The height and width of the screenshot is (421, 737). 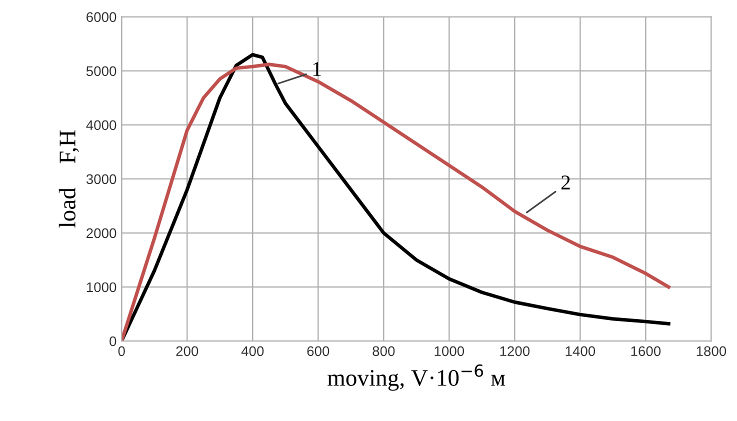 What do you see at coordinates (515, 351) in the screenshot?
I see `x-tick-label: 1200` at bounding box center [515, 351].